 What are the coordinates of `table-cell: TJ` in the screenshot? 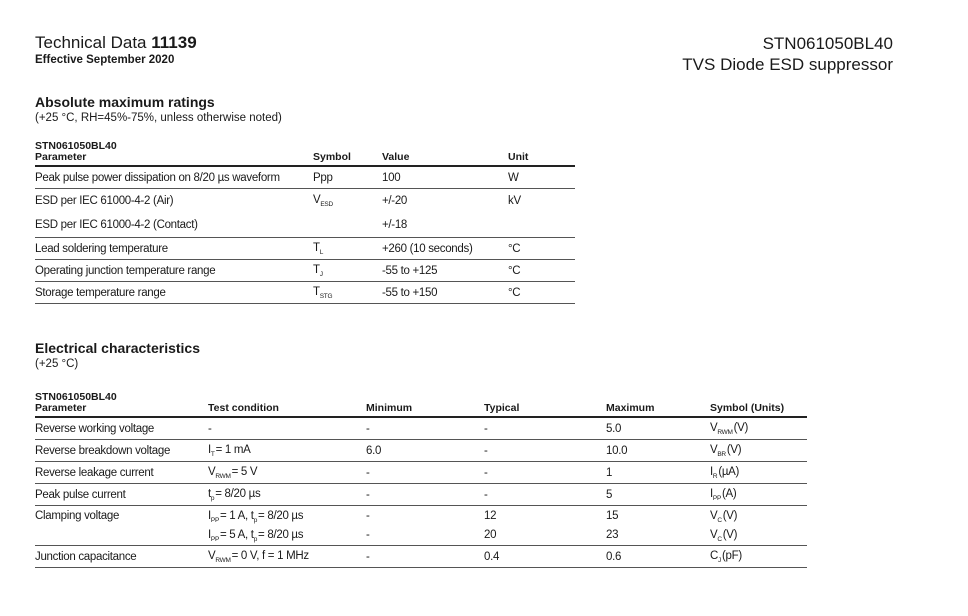 It's located at (347, 270).